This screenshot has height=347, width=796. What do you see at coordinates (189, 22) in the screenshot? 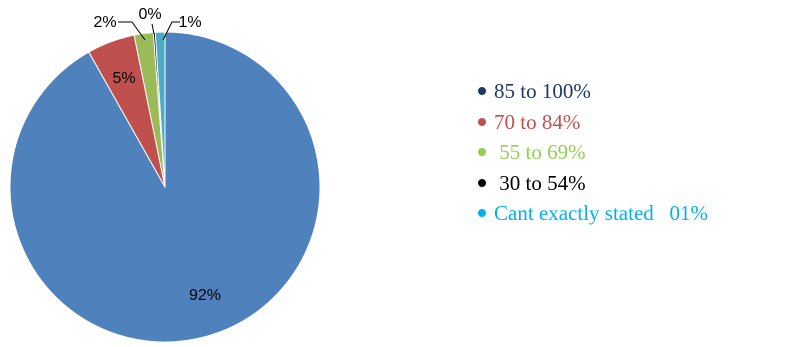
I see `slice-label-4: 1%` at bounding box center [189, 22].